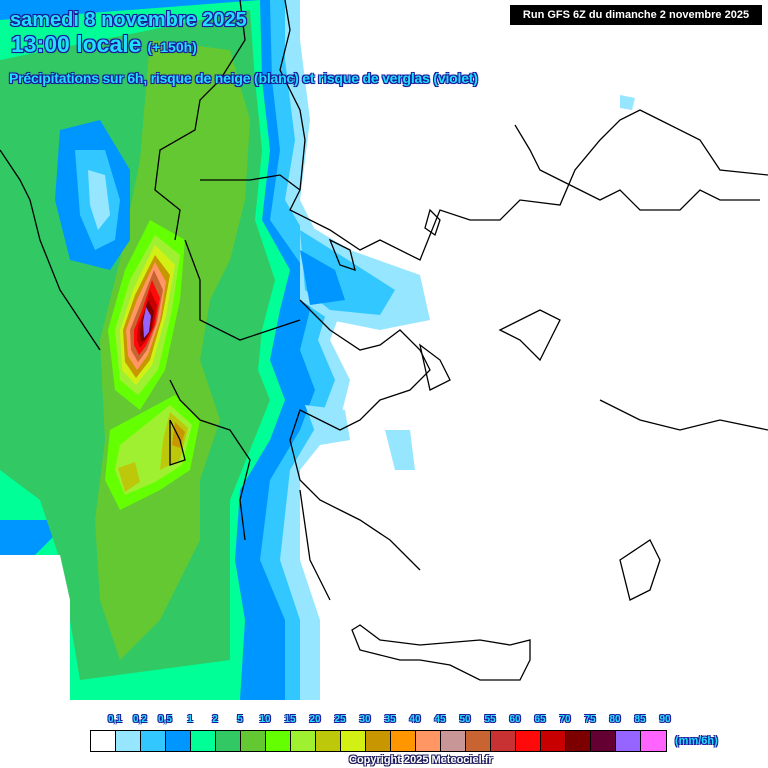 The height and width of the screenshot is (768, 768). I want to click on legend-tick-label: 0,2, so click(140, 719).